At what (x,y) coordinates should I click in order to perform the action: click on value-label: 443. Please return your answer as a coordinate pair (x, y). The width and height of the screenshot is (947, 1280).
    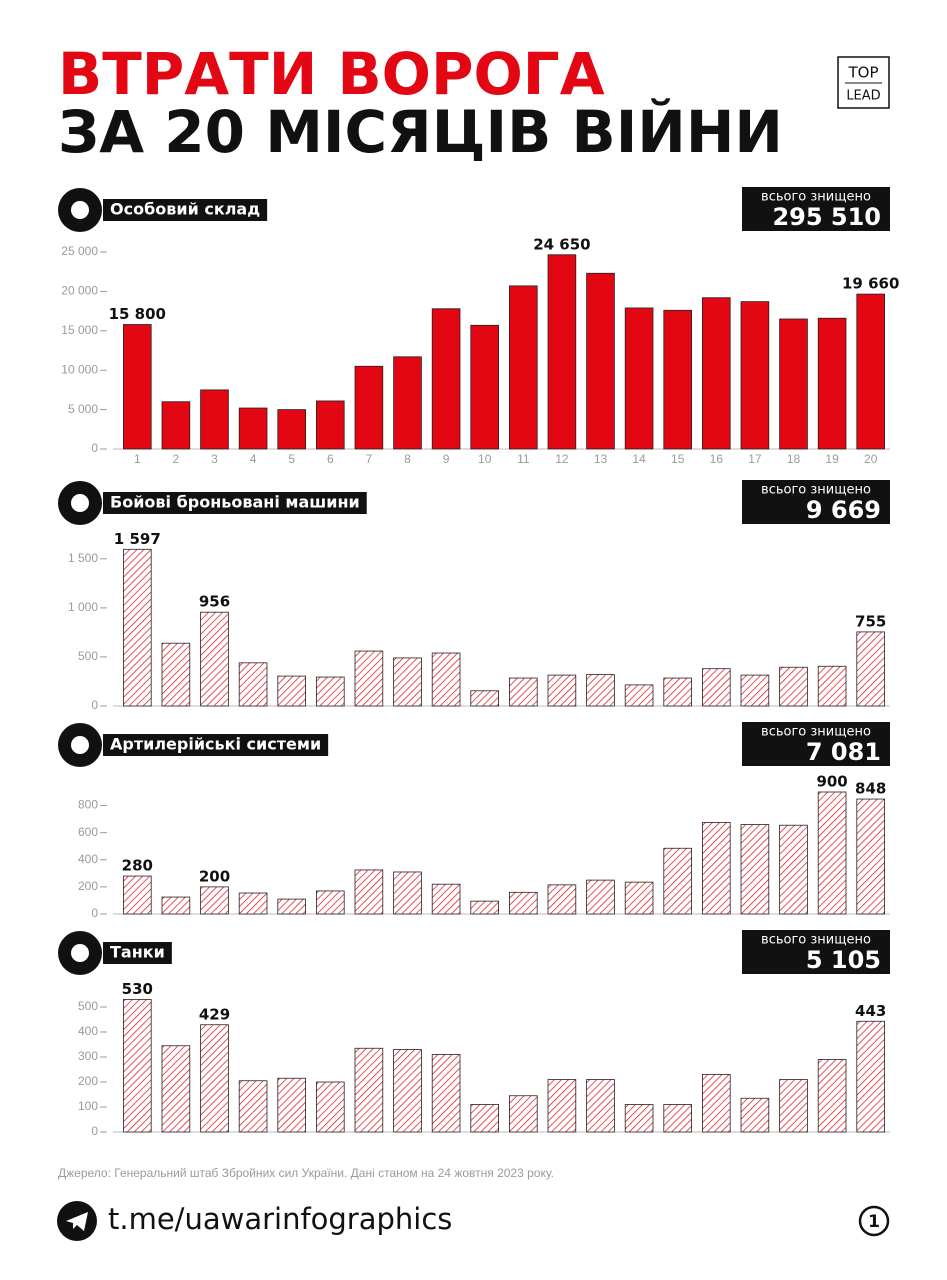
    Looking at the image, I should click on (870, 1011).